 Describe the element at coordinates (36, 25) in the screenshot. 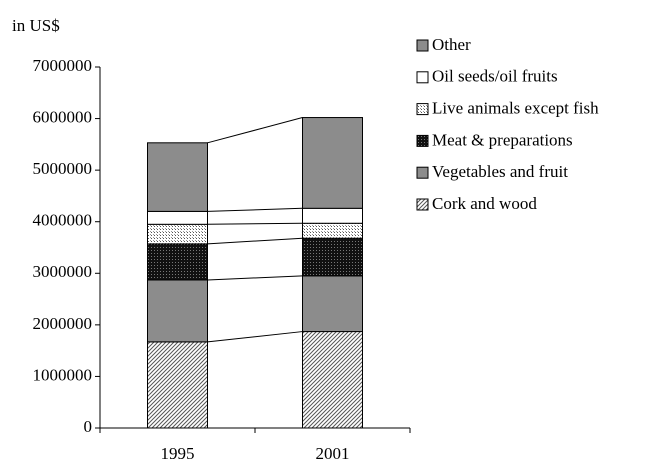

I see `y-axis-label: in US$` at that location.